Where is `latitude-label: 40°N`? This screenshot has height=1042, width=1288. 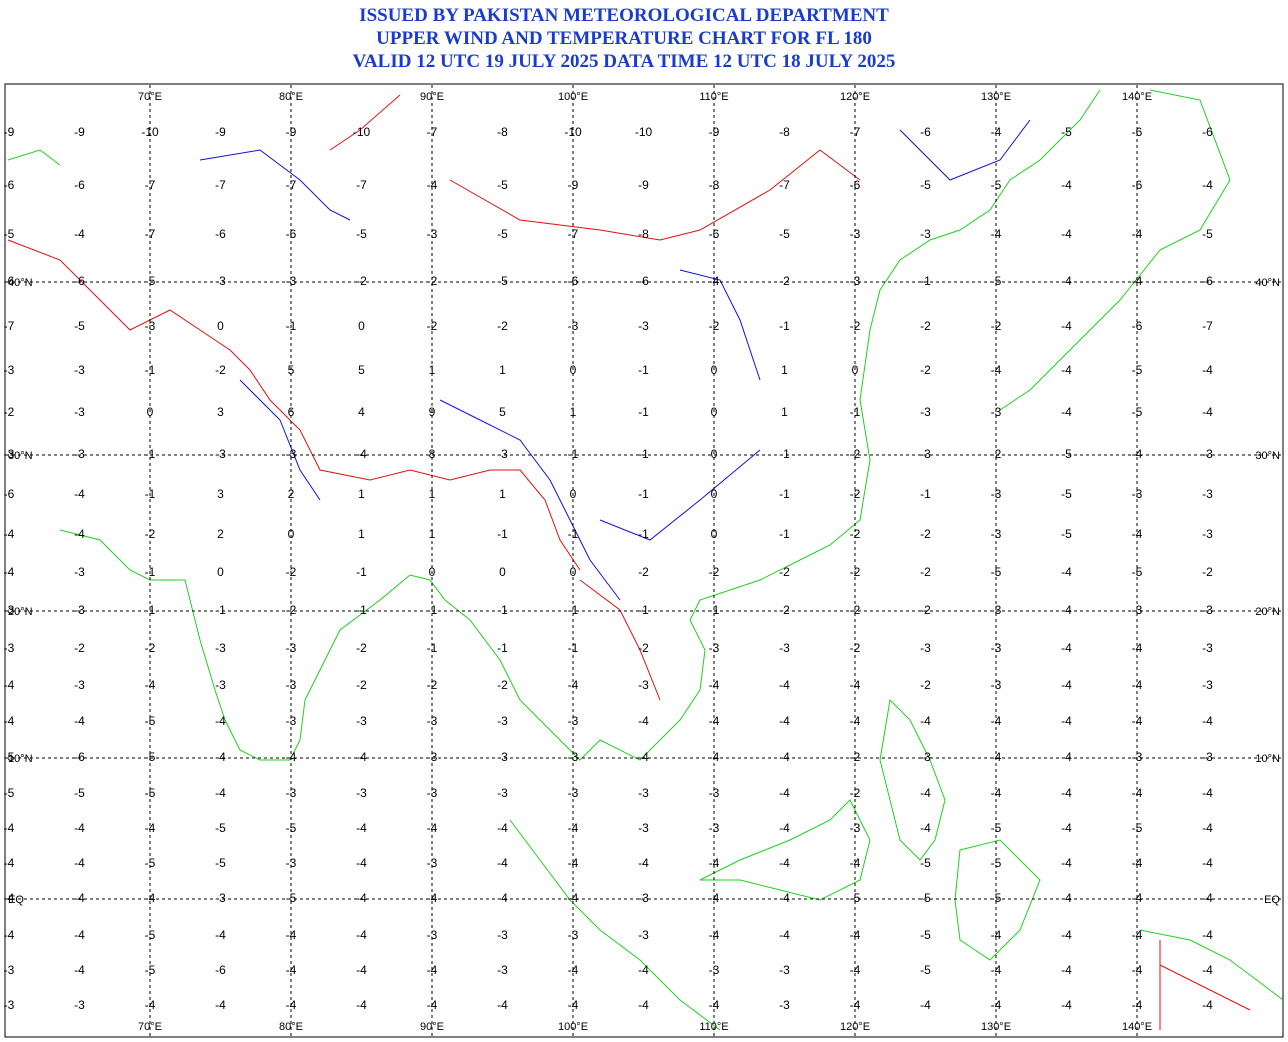 latitude-label: 40°N is located at coordinates (20, 283).